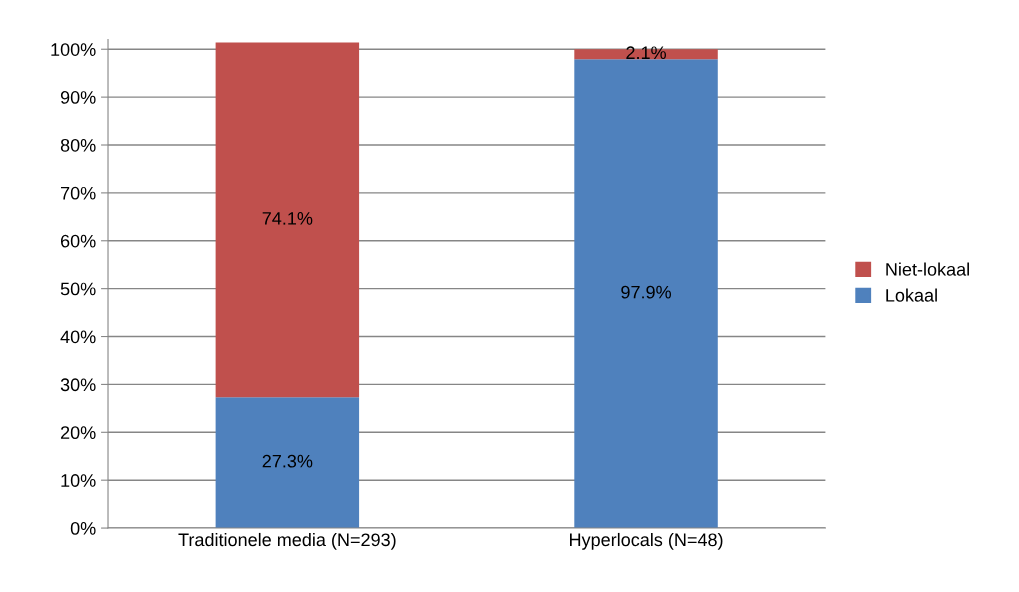 The height and width of the screenshot is (592, 1019). What do you see at coordinates (78, 241) in the screenshot?
I see `y-tick-label: 60%` at bounding box center [78, 241].